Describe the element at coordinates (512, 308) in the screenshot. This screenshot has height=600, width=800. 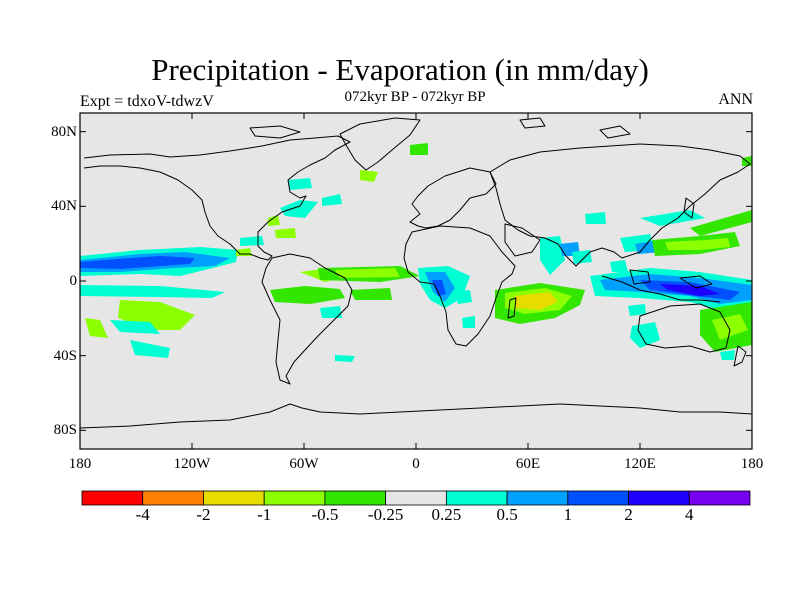
I see `coastline-madagascar` at that location.